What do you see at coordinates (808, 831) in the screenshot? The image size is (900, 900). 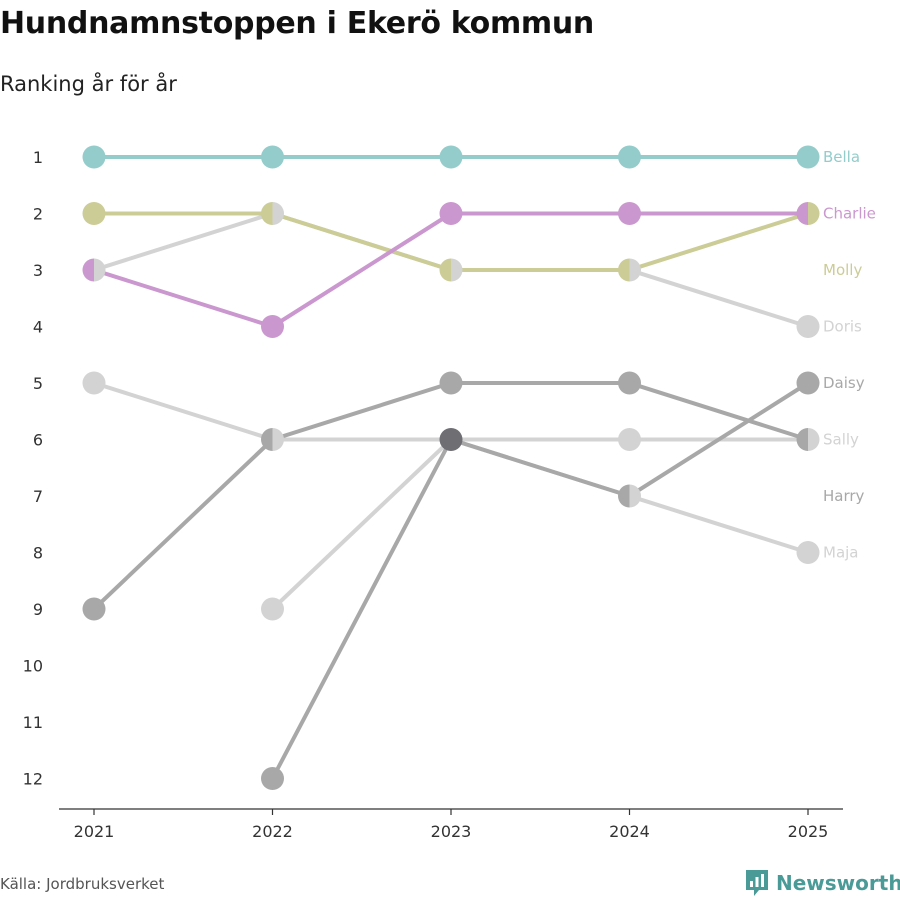 I see `x-tick-label: 2025` at bounding box center [808, 831].